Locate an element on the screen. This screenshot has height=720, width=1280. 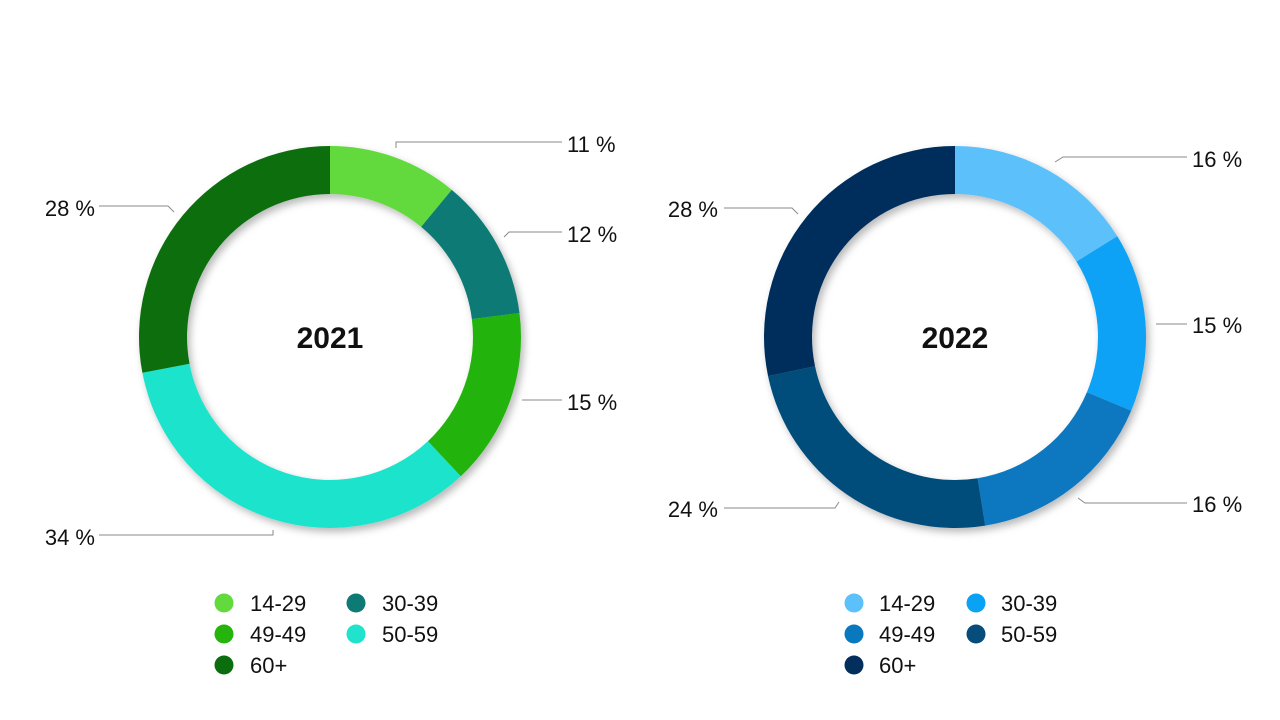
center-label: 2021 is located at coordinates (330, 338).